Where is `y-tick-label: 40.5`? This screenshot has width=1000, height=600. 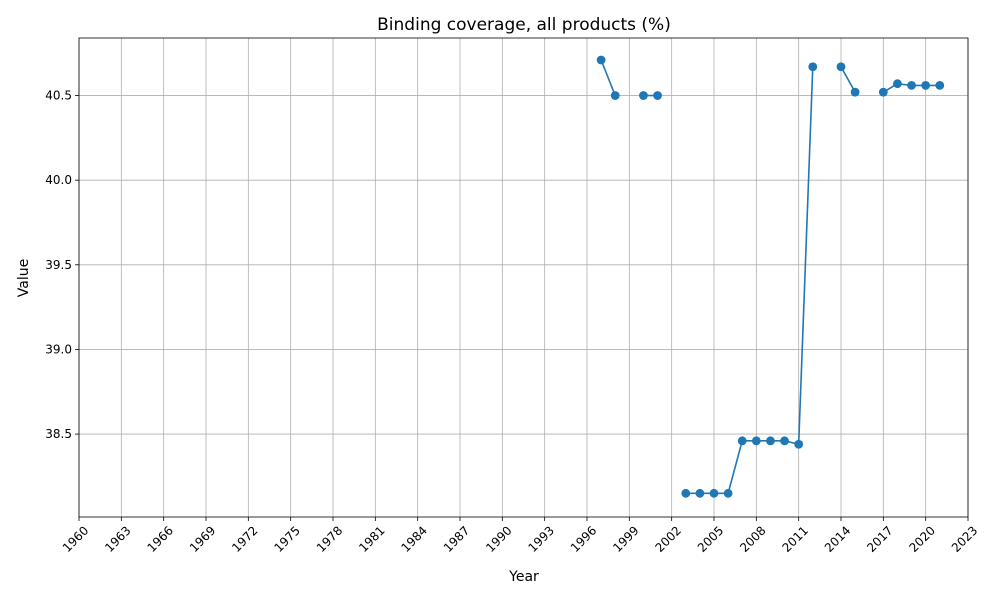 y-tick-label: 40.5 is located at coordinates (58, 96).